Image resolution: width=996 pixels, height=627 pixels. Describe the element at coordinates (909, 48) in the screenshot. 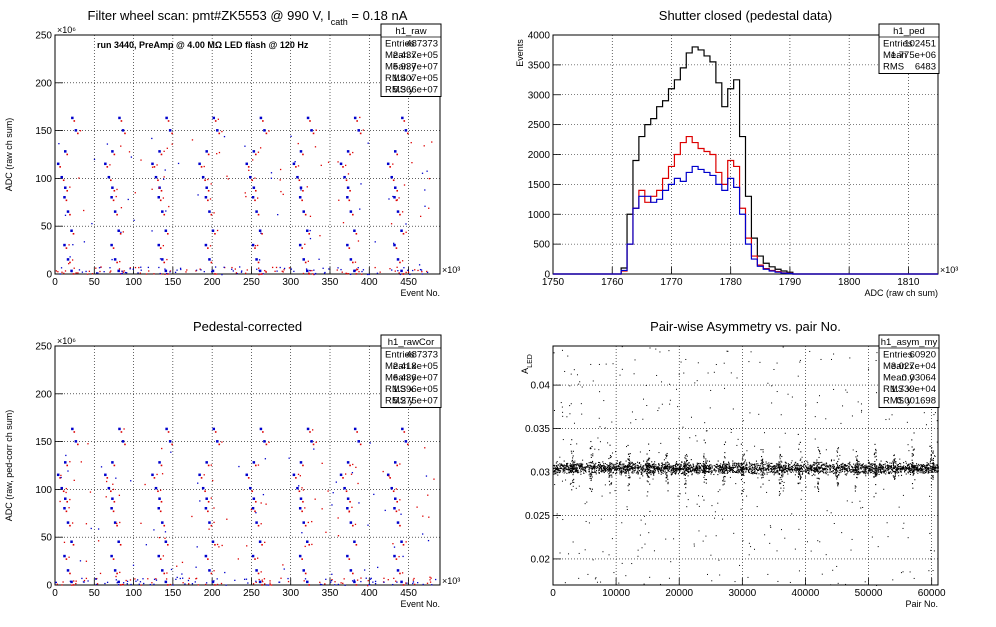

I see `ped-stats-box` at that location.